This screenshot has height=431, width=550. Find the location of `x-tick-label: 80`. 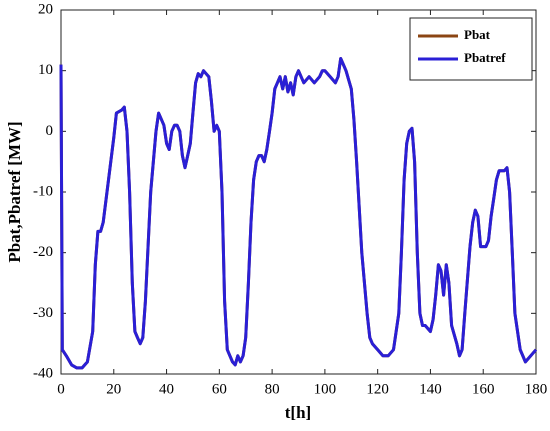

x-tick-label: 80 is located at coordinates (272, 389).